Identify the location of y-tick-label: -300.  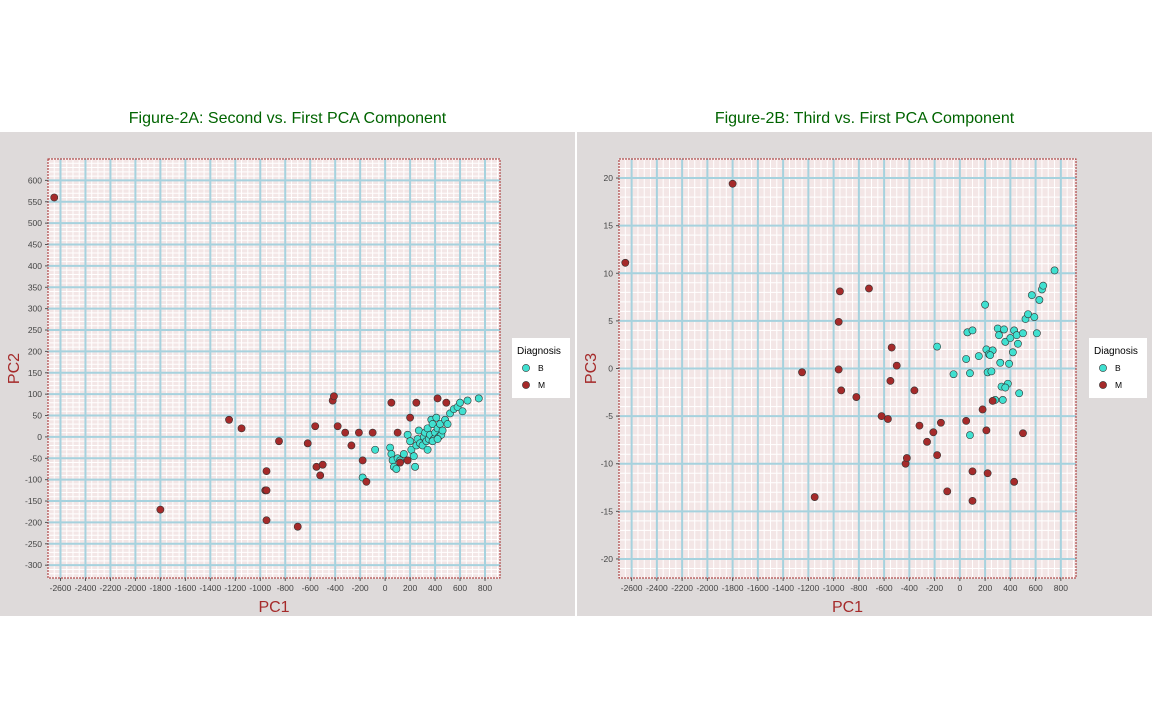
(33, 565).